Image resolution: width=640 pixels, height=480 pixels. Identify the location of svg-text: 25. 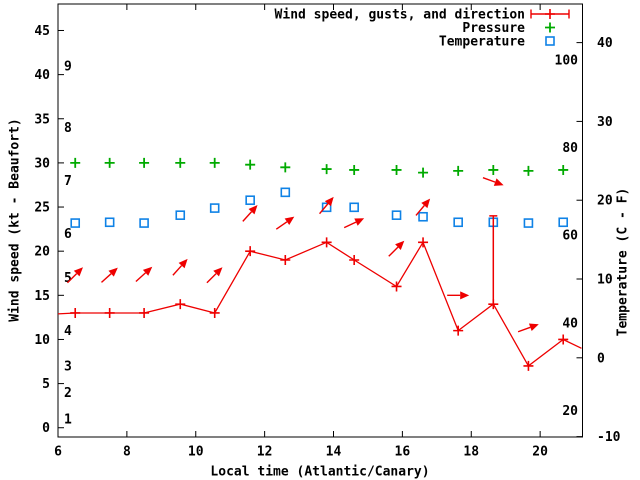
(42, 208).